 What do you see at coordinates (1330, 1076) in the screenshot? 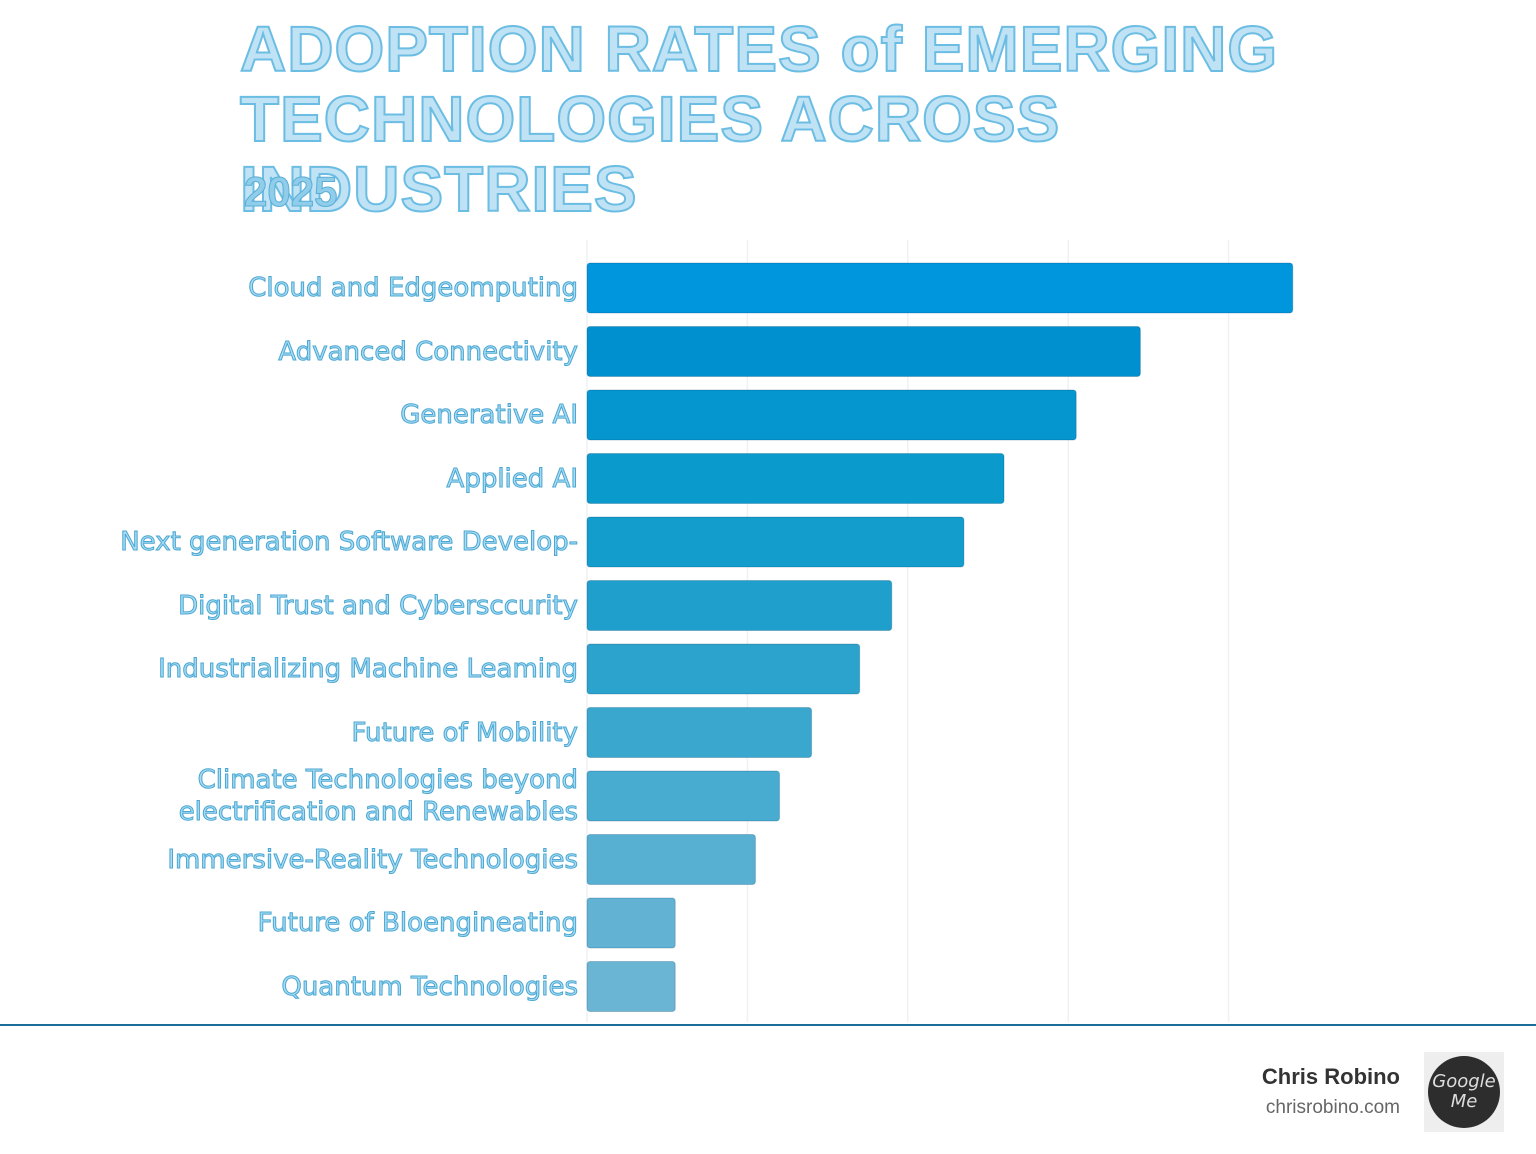
I see `author-name: Chris Robino` at bounding box center [1330, 1076].